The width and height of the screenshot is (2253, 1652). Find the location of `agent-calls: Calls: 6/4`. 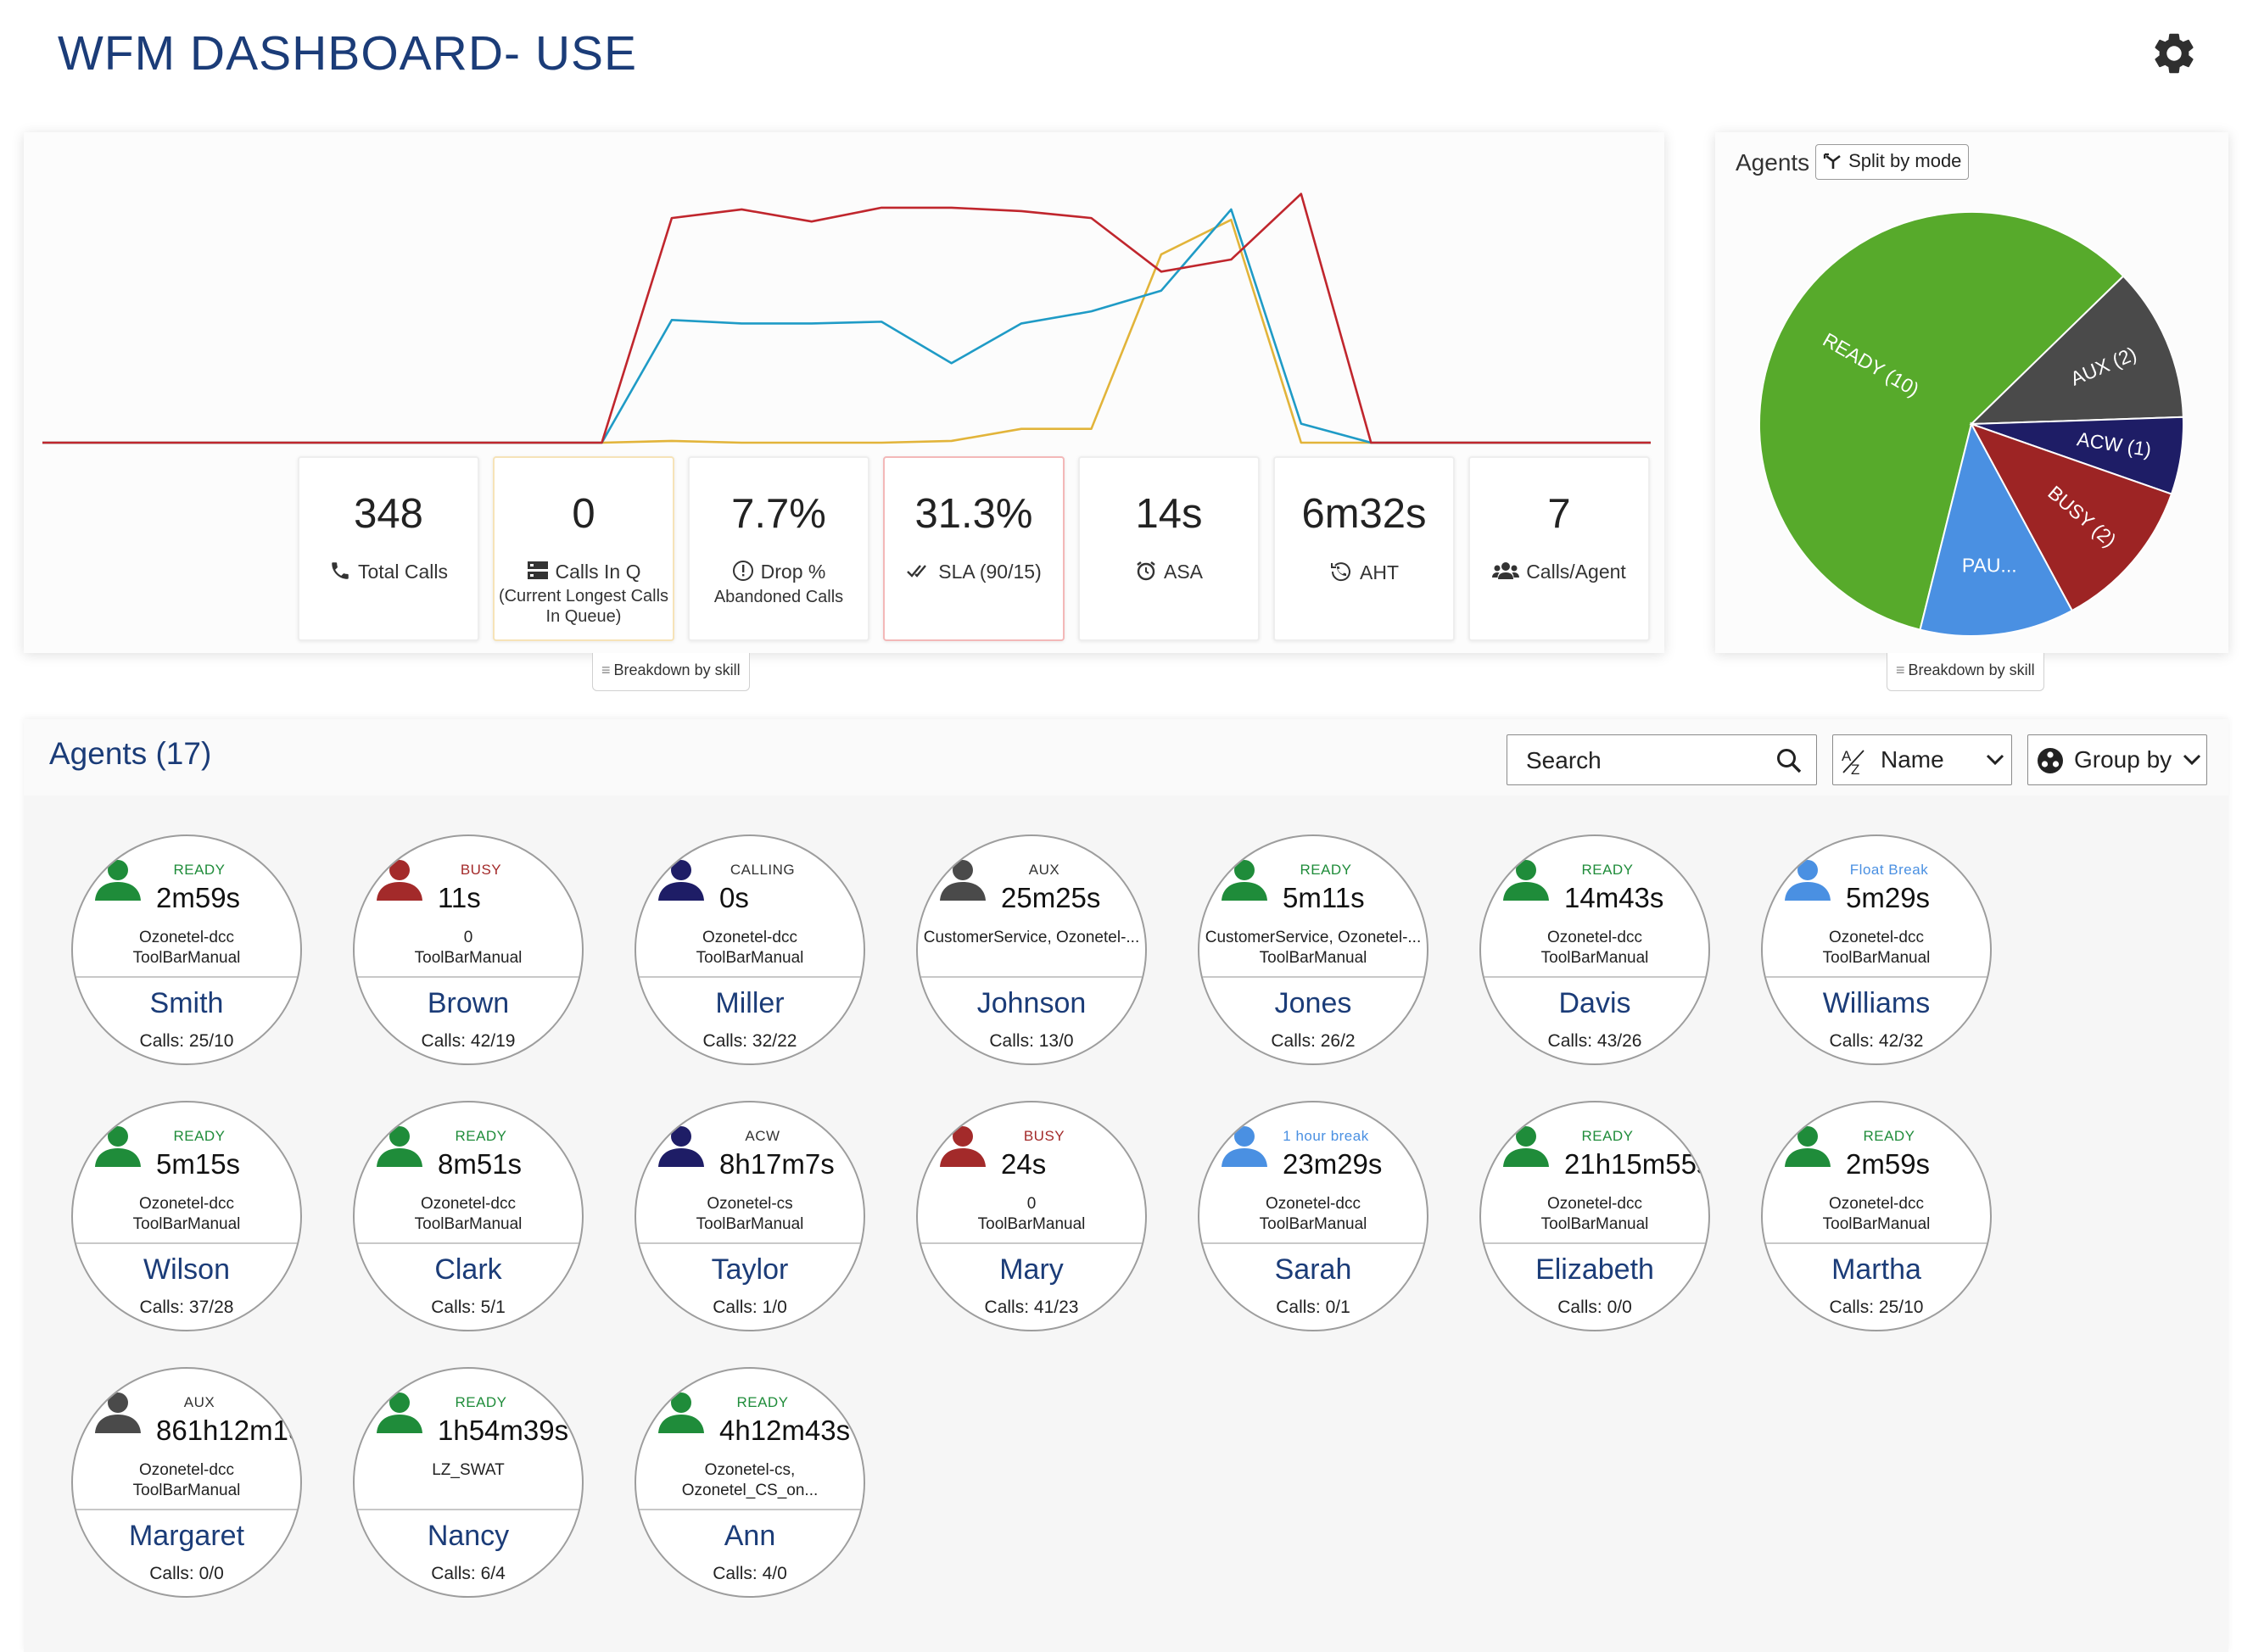

agent-calls: Calls: 6/4 is located at coordinates (468, 1573).